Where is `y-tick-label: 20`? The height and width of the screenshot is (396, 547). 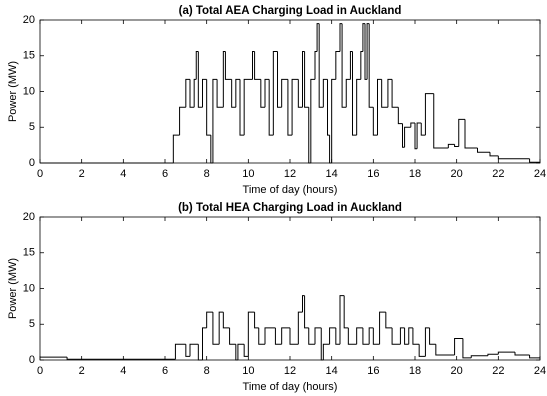 y-tick-label: 20 is located at coordinates (29, 217).